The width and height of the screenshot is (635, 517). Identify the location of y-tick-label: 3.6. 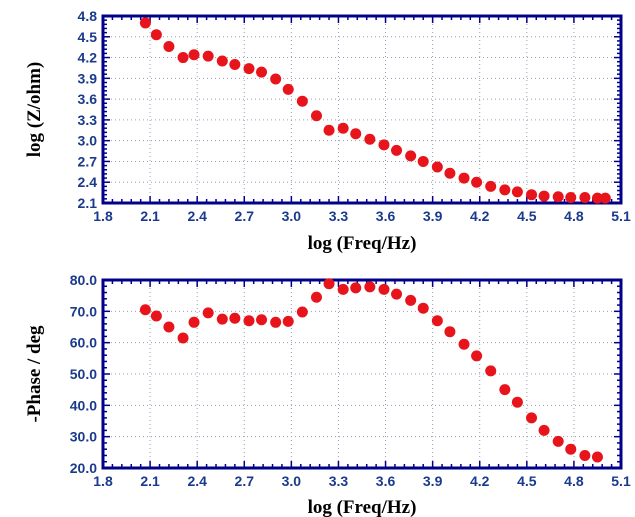
(88, 99).